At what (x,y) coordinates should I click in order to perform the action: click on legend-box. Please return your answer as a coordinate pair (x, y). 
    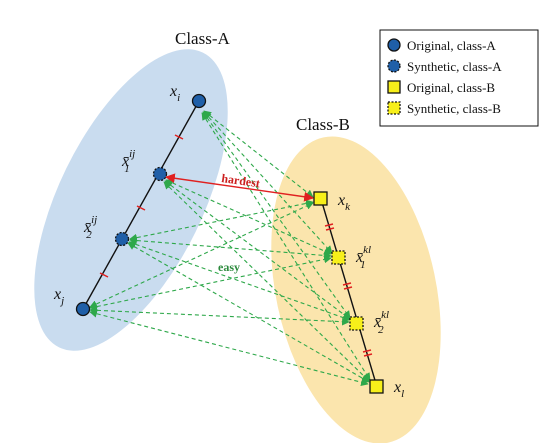
    Looking at the image, I should click on (459, 78).